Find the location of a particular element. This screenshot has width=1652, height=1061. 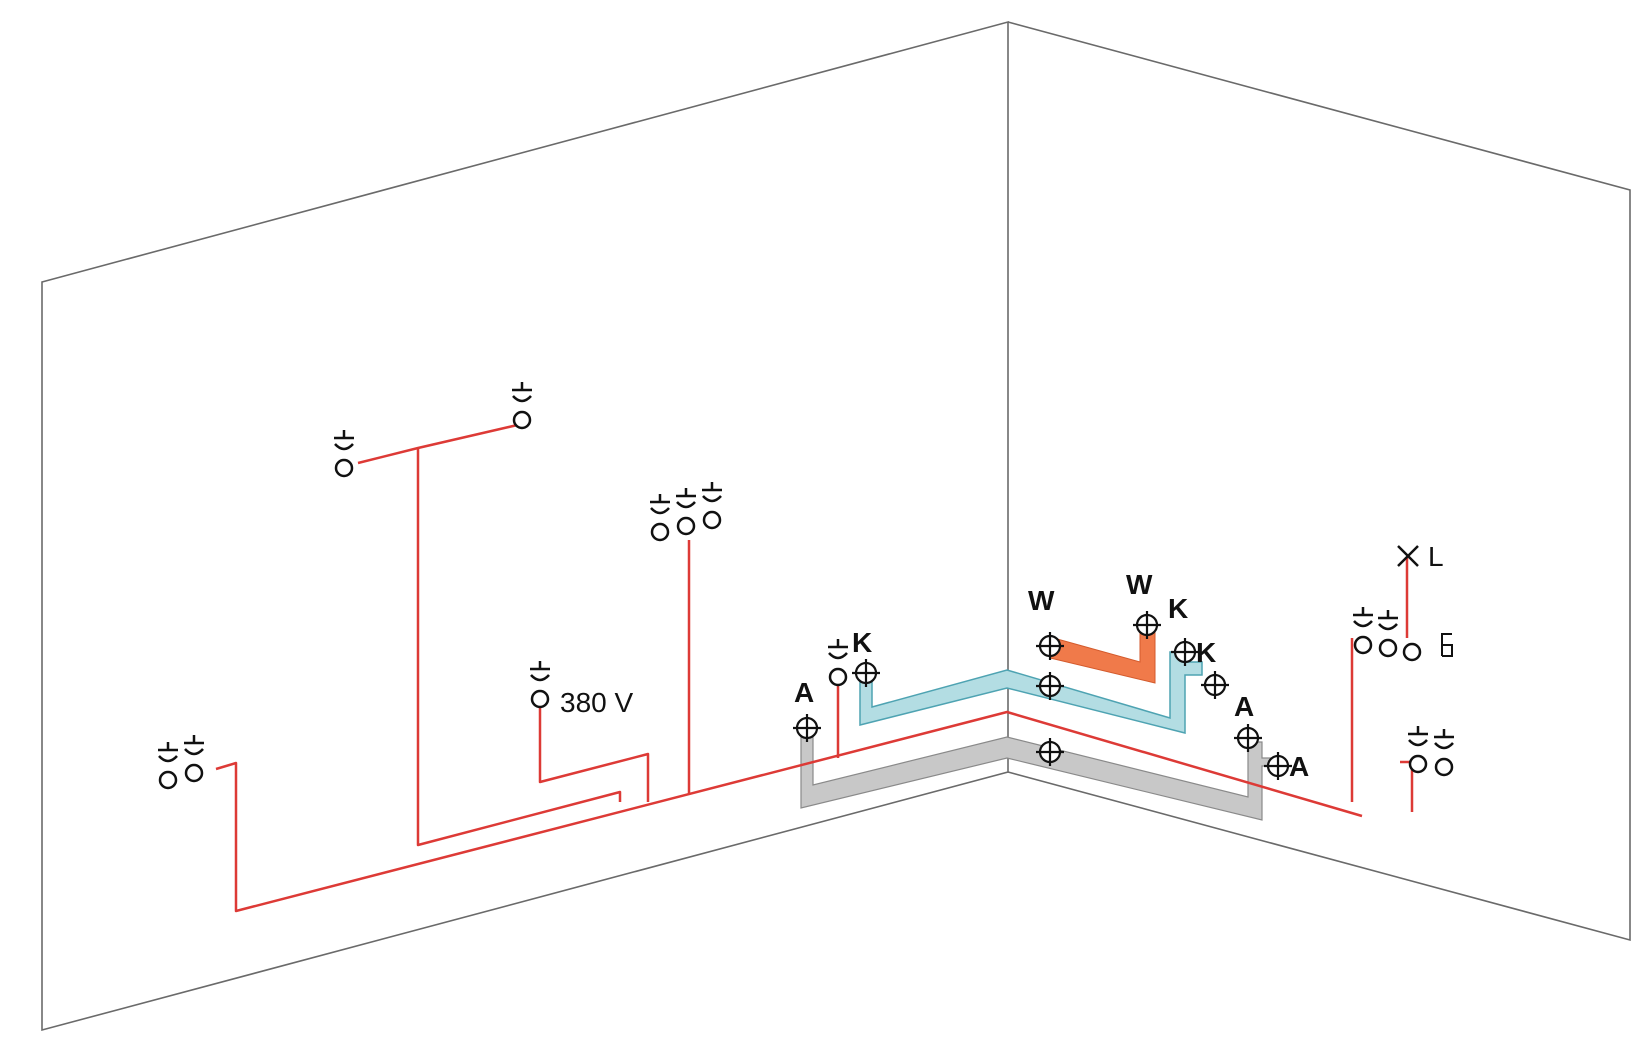

drain-pipe is located at coordinates (1039, 775).